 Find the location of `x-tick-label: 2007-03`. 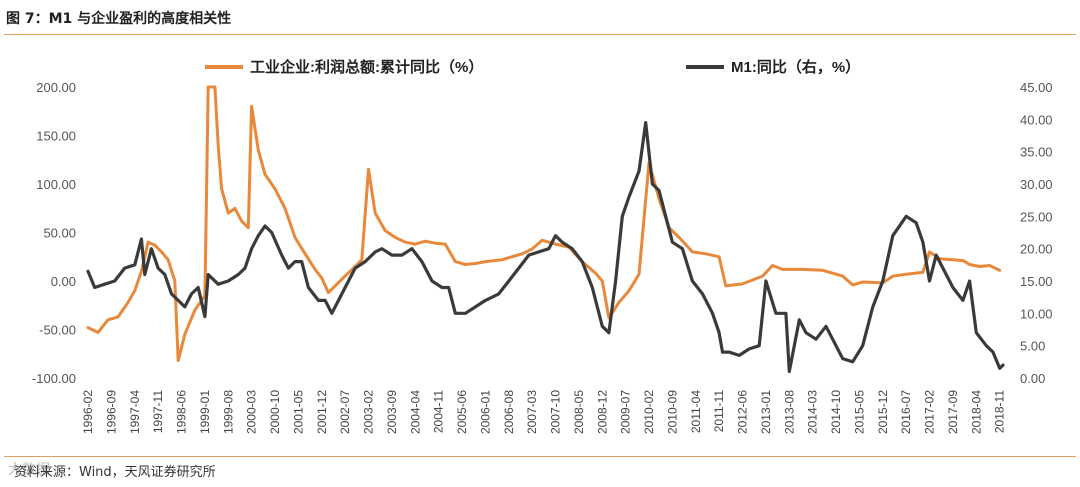

x-tick-label: 2007-03 is located at coordinates (532, 412).